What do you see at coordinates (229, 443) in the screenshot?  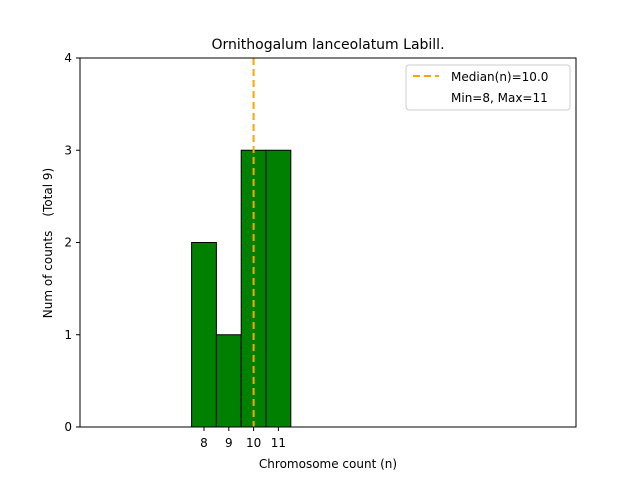 I see `x-tick-label-9: 9` at bounding box center [229, 443].